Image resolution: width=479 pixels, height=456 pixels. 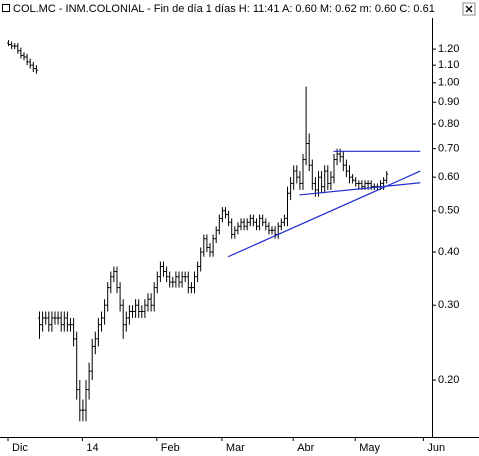 What do you see at coordinates (436, 448) in the screenshot?
I see `x-tick-label: Jun` at bounding box center [436, 448].